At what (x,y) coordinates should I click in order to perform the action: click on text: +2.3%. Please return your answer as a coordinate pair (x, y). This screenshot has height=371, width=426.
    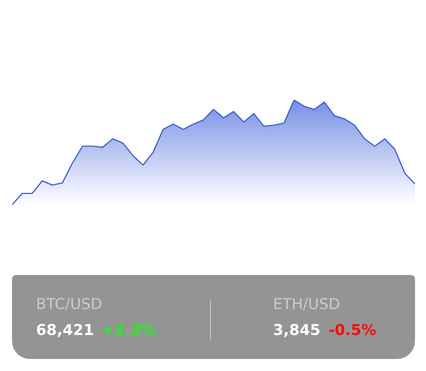
    Looking at the image, I should click on (129, 330).